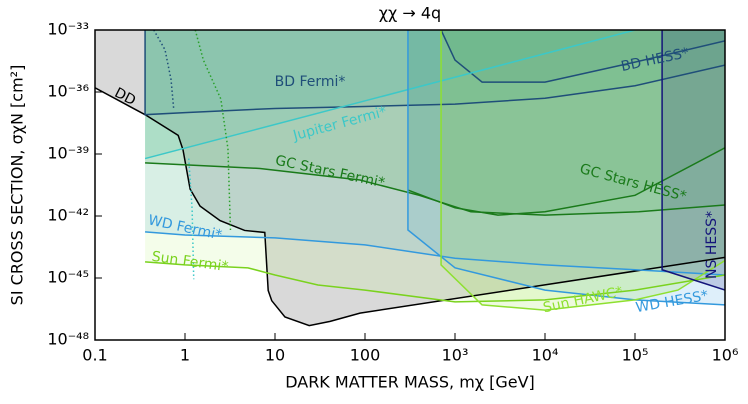 The image size is (748, 404). I want to click on y-tick-label: 10⁻⁴⁸, so click(68, 339).